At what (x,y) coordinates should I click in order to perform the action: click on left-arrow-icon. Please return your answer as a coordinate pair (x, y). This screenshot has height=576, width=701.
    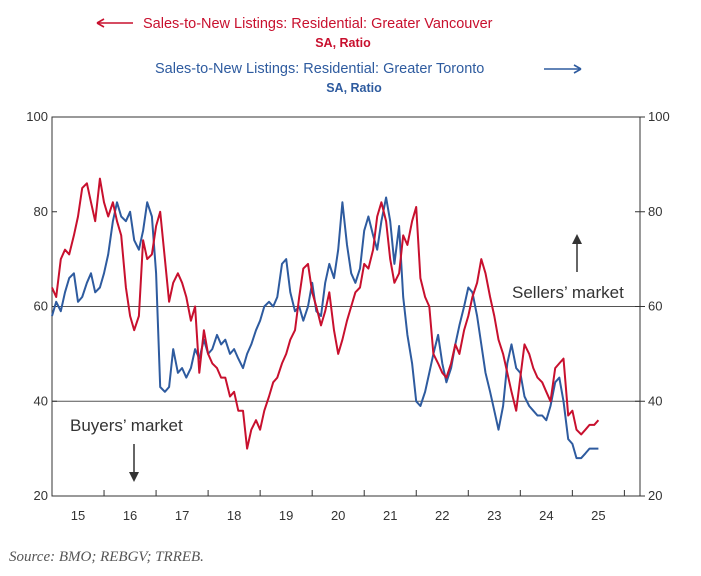
    Looking at the image, I should click on (100, 23).